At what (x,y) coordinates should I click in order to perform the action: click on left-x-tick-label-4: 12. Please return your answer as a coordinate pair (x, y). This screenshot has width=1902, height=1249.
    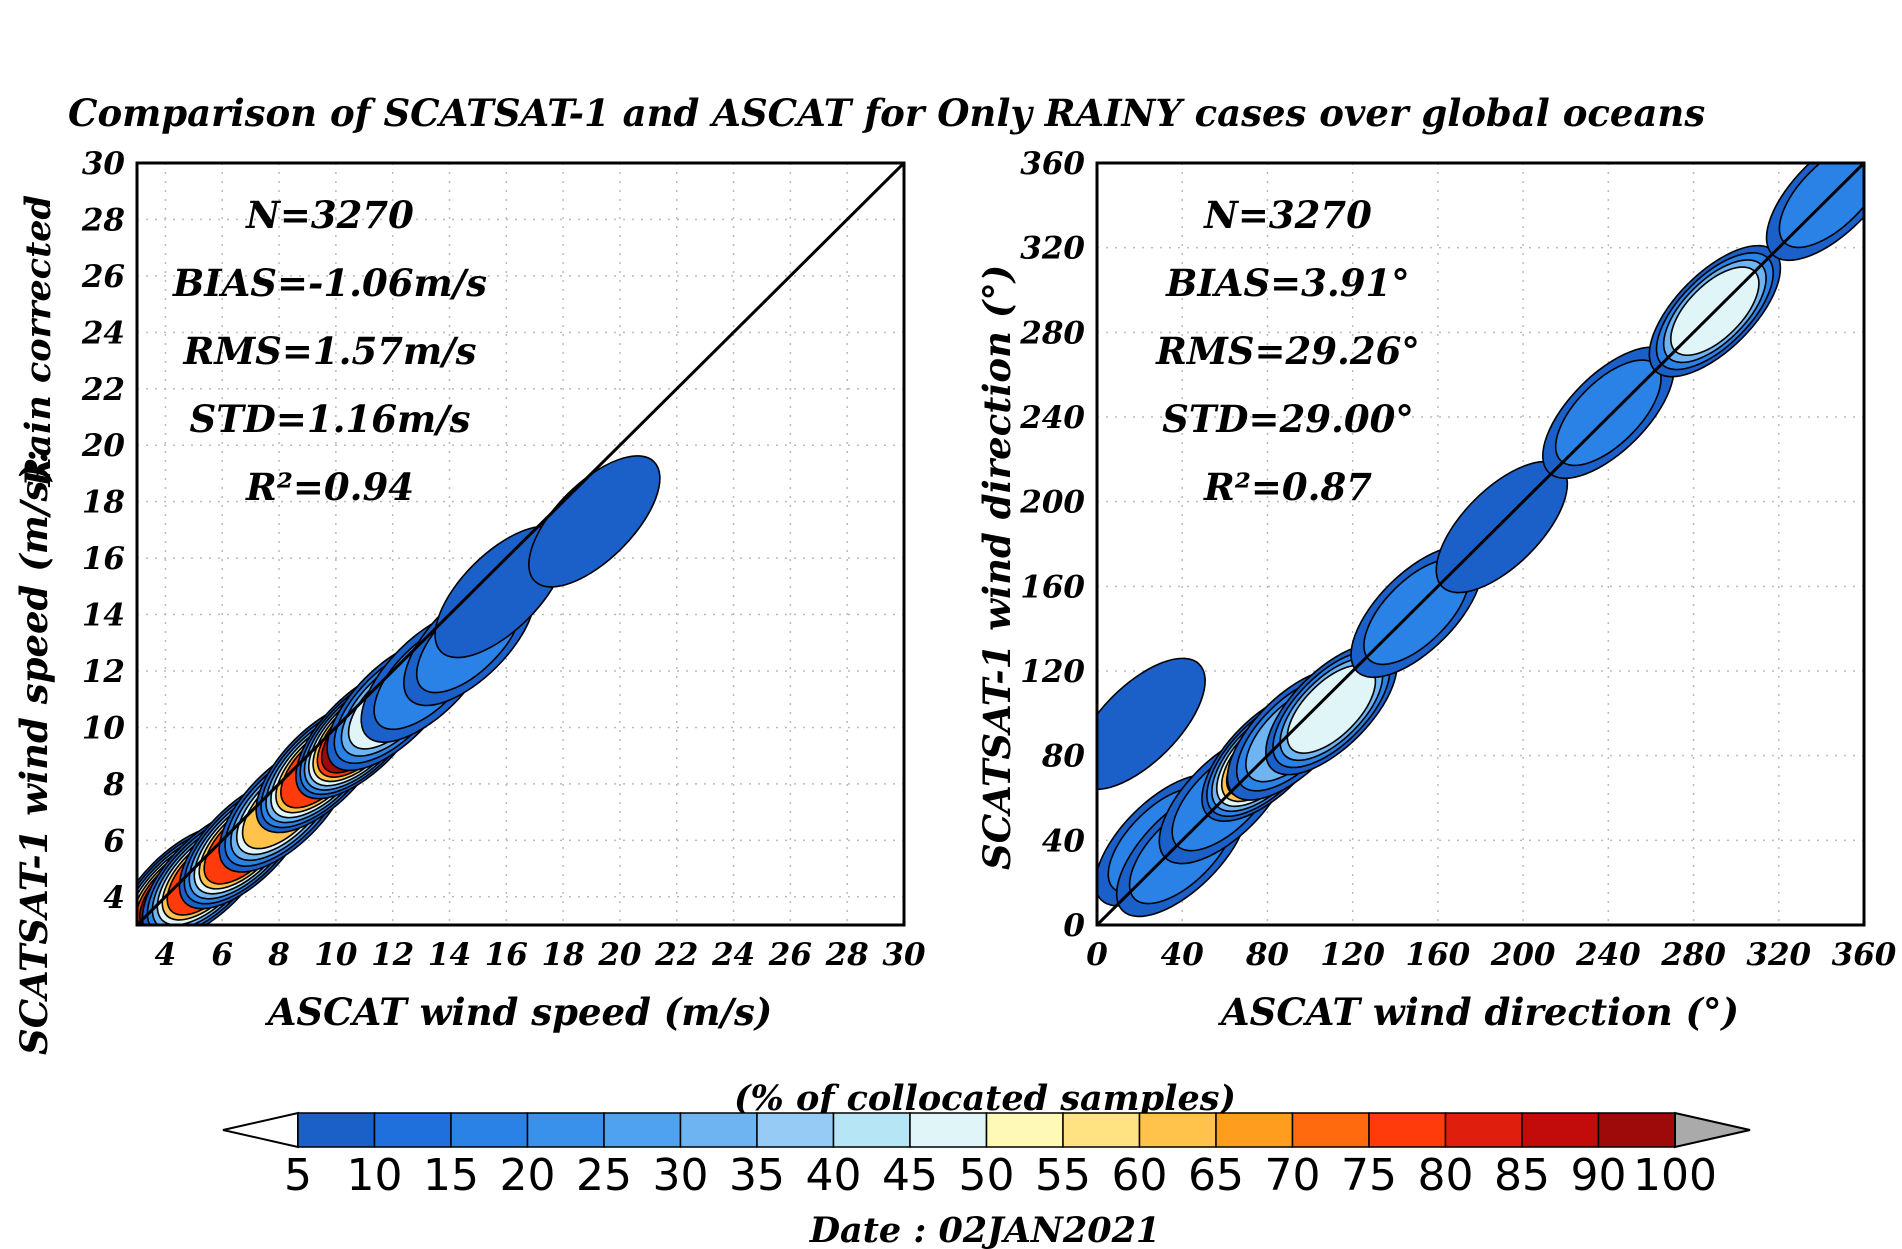
    Looking at the image, I should click on (392, 955).